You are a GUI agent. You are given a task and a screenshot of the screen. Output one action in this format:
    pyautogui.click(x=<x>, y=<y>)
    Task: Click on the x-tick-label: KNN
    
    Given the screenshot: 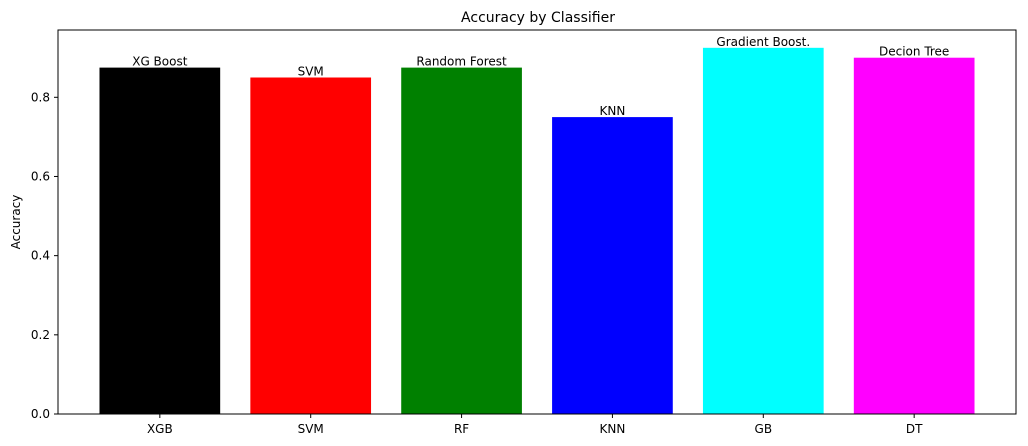 What is the action you would take?
    pyautogui.click(x=613, y=429)
    